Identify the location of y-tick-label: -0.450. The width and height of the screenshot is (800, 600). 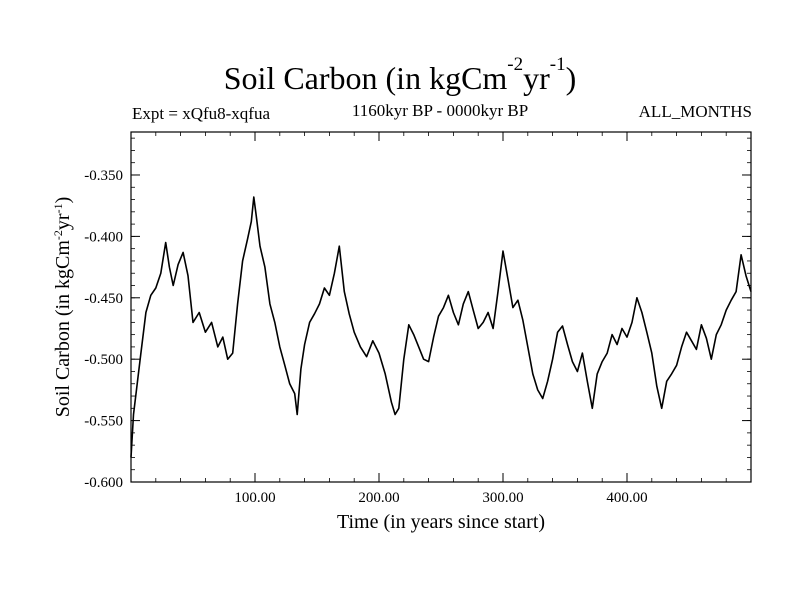
(103, 299).